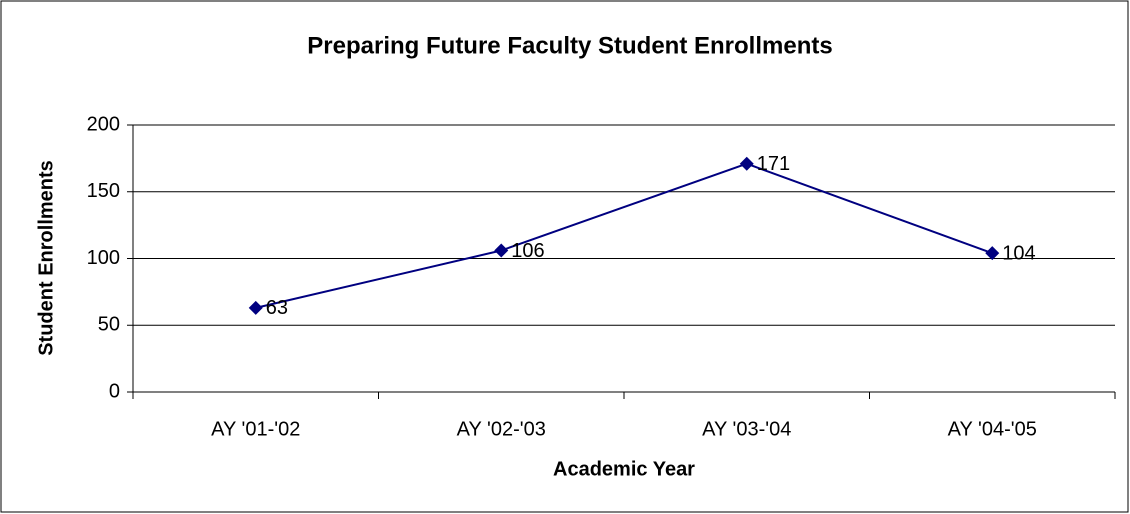  I want to click on data-label: 106, so click(527, 251).